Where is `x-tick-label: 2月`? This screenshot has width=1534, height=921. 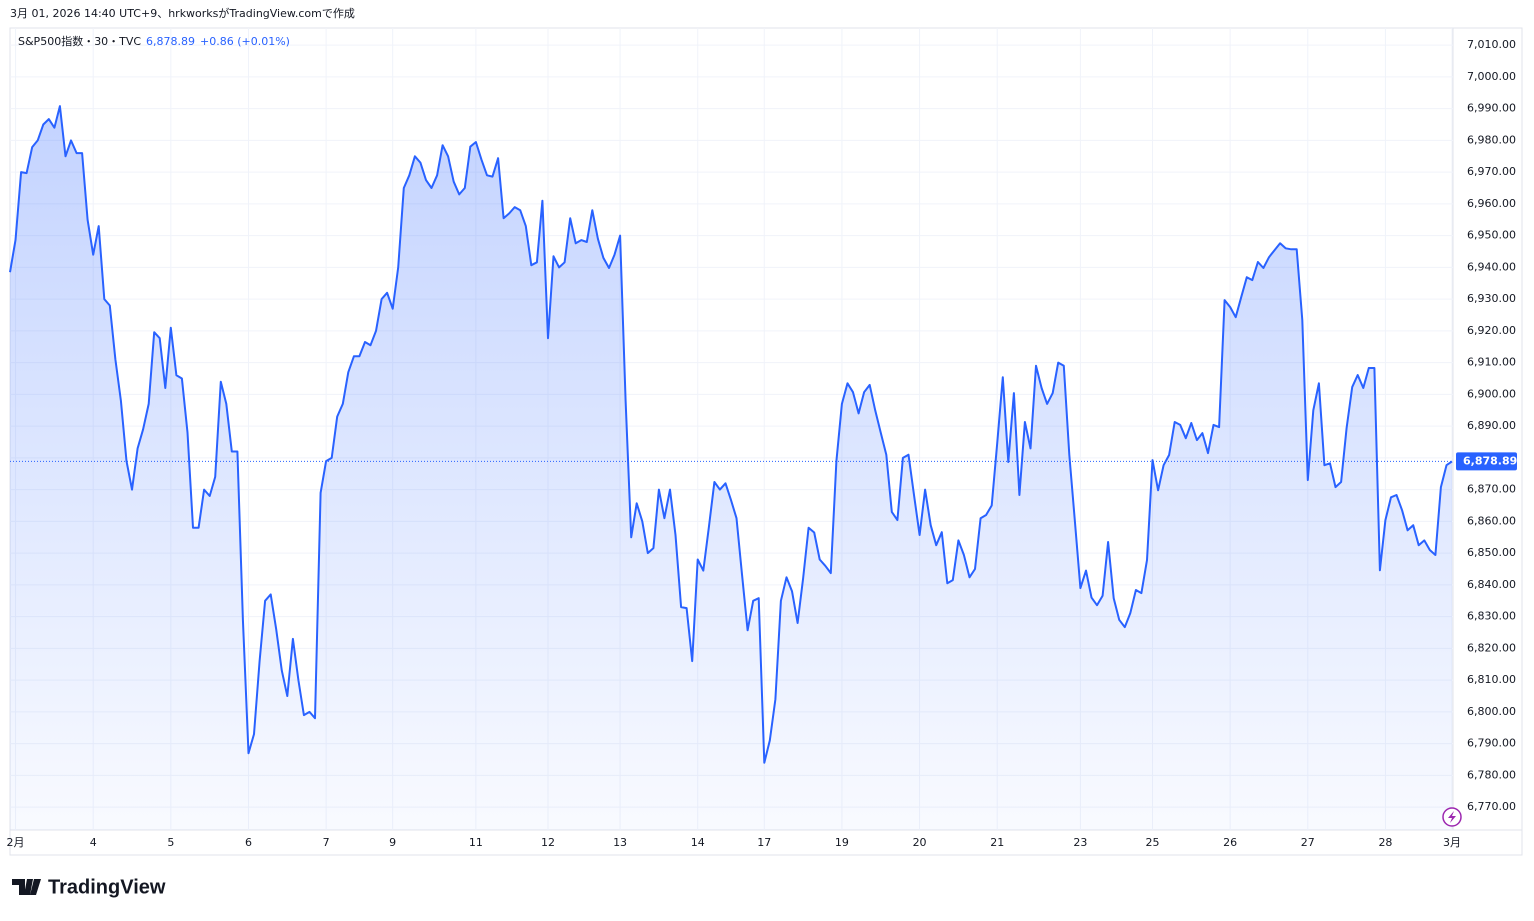
x-tick-label: 2月 is located at coordinates (16, 842).